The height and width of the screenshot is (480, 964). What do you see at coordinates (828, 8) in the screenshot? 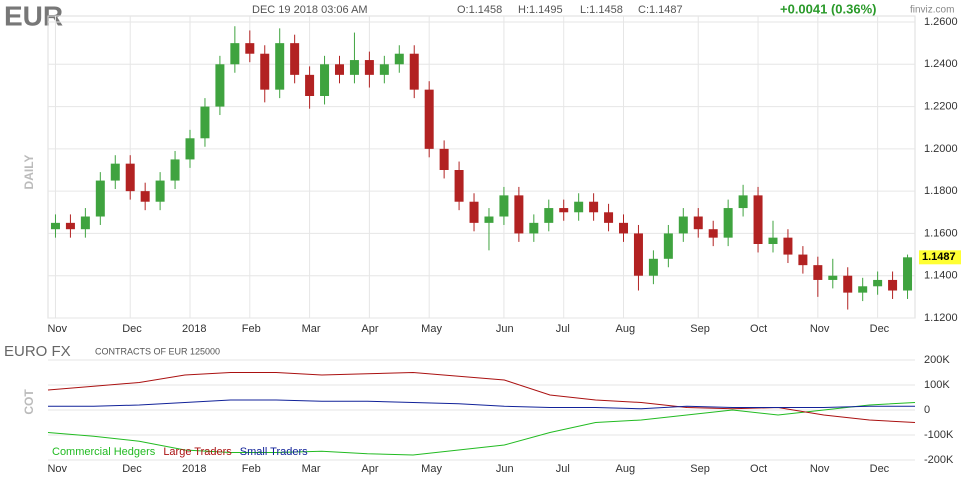
I see `change: +0.0041 (0.36%)` at bounding box center [828, 8].